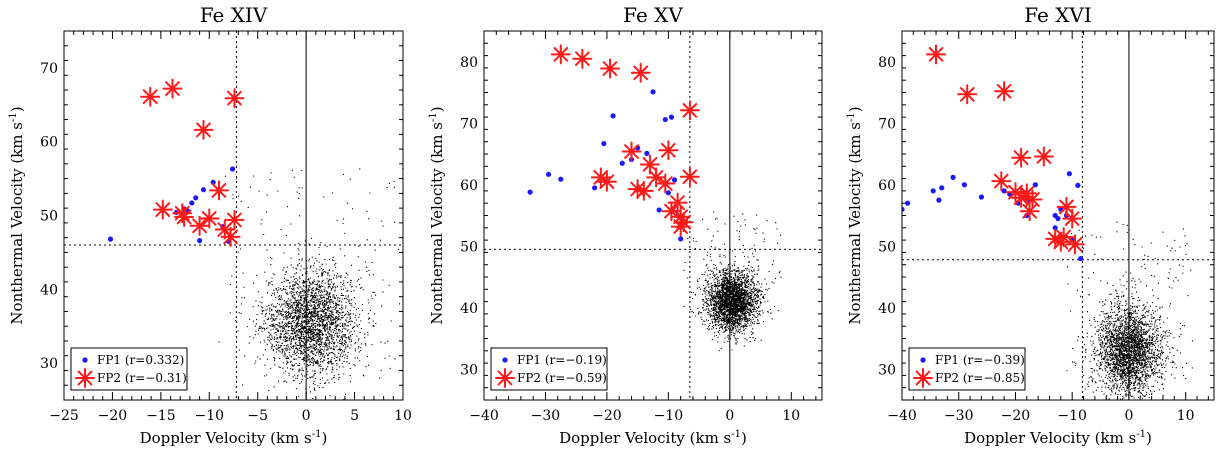 The height and width of the screenshot is (454, 1222). Describe the element at coordinates (13, 117) in the screenshot. I see `y-axis-label-sup: -1` at that location.